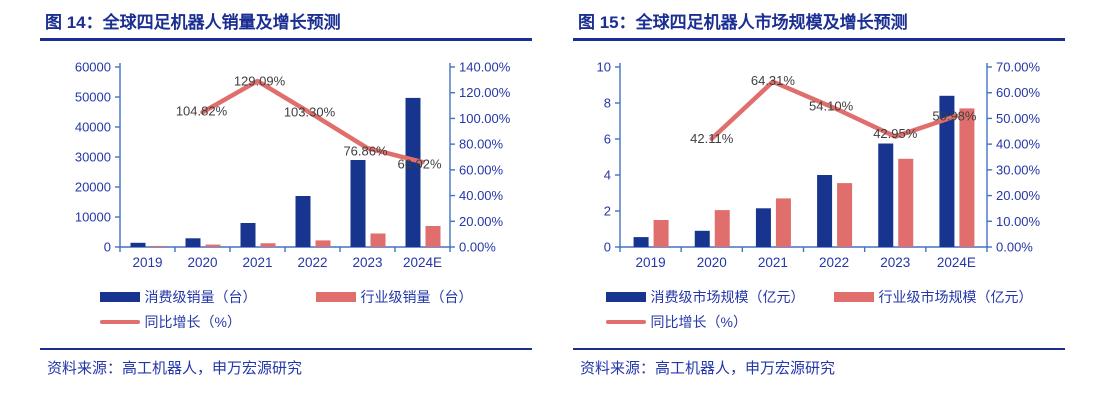 Image resolution: width=1096 pixels, height=410 pixels. What do you see at coordinates (1018, 169) in the screenshot?
I see `right-axis-tick-label: 30.00%` at bounding box center [1018, 169].